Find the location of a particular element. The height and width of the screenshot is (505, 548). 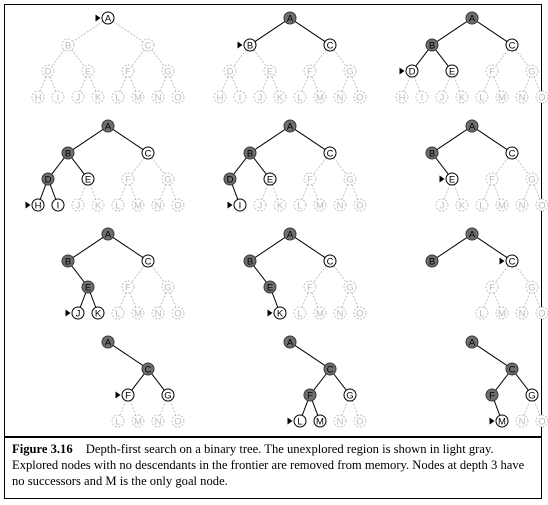

node-e-label: E is located at coordinates (270, 287).